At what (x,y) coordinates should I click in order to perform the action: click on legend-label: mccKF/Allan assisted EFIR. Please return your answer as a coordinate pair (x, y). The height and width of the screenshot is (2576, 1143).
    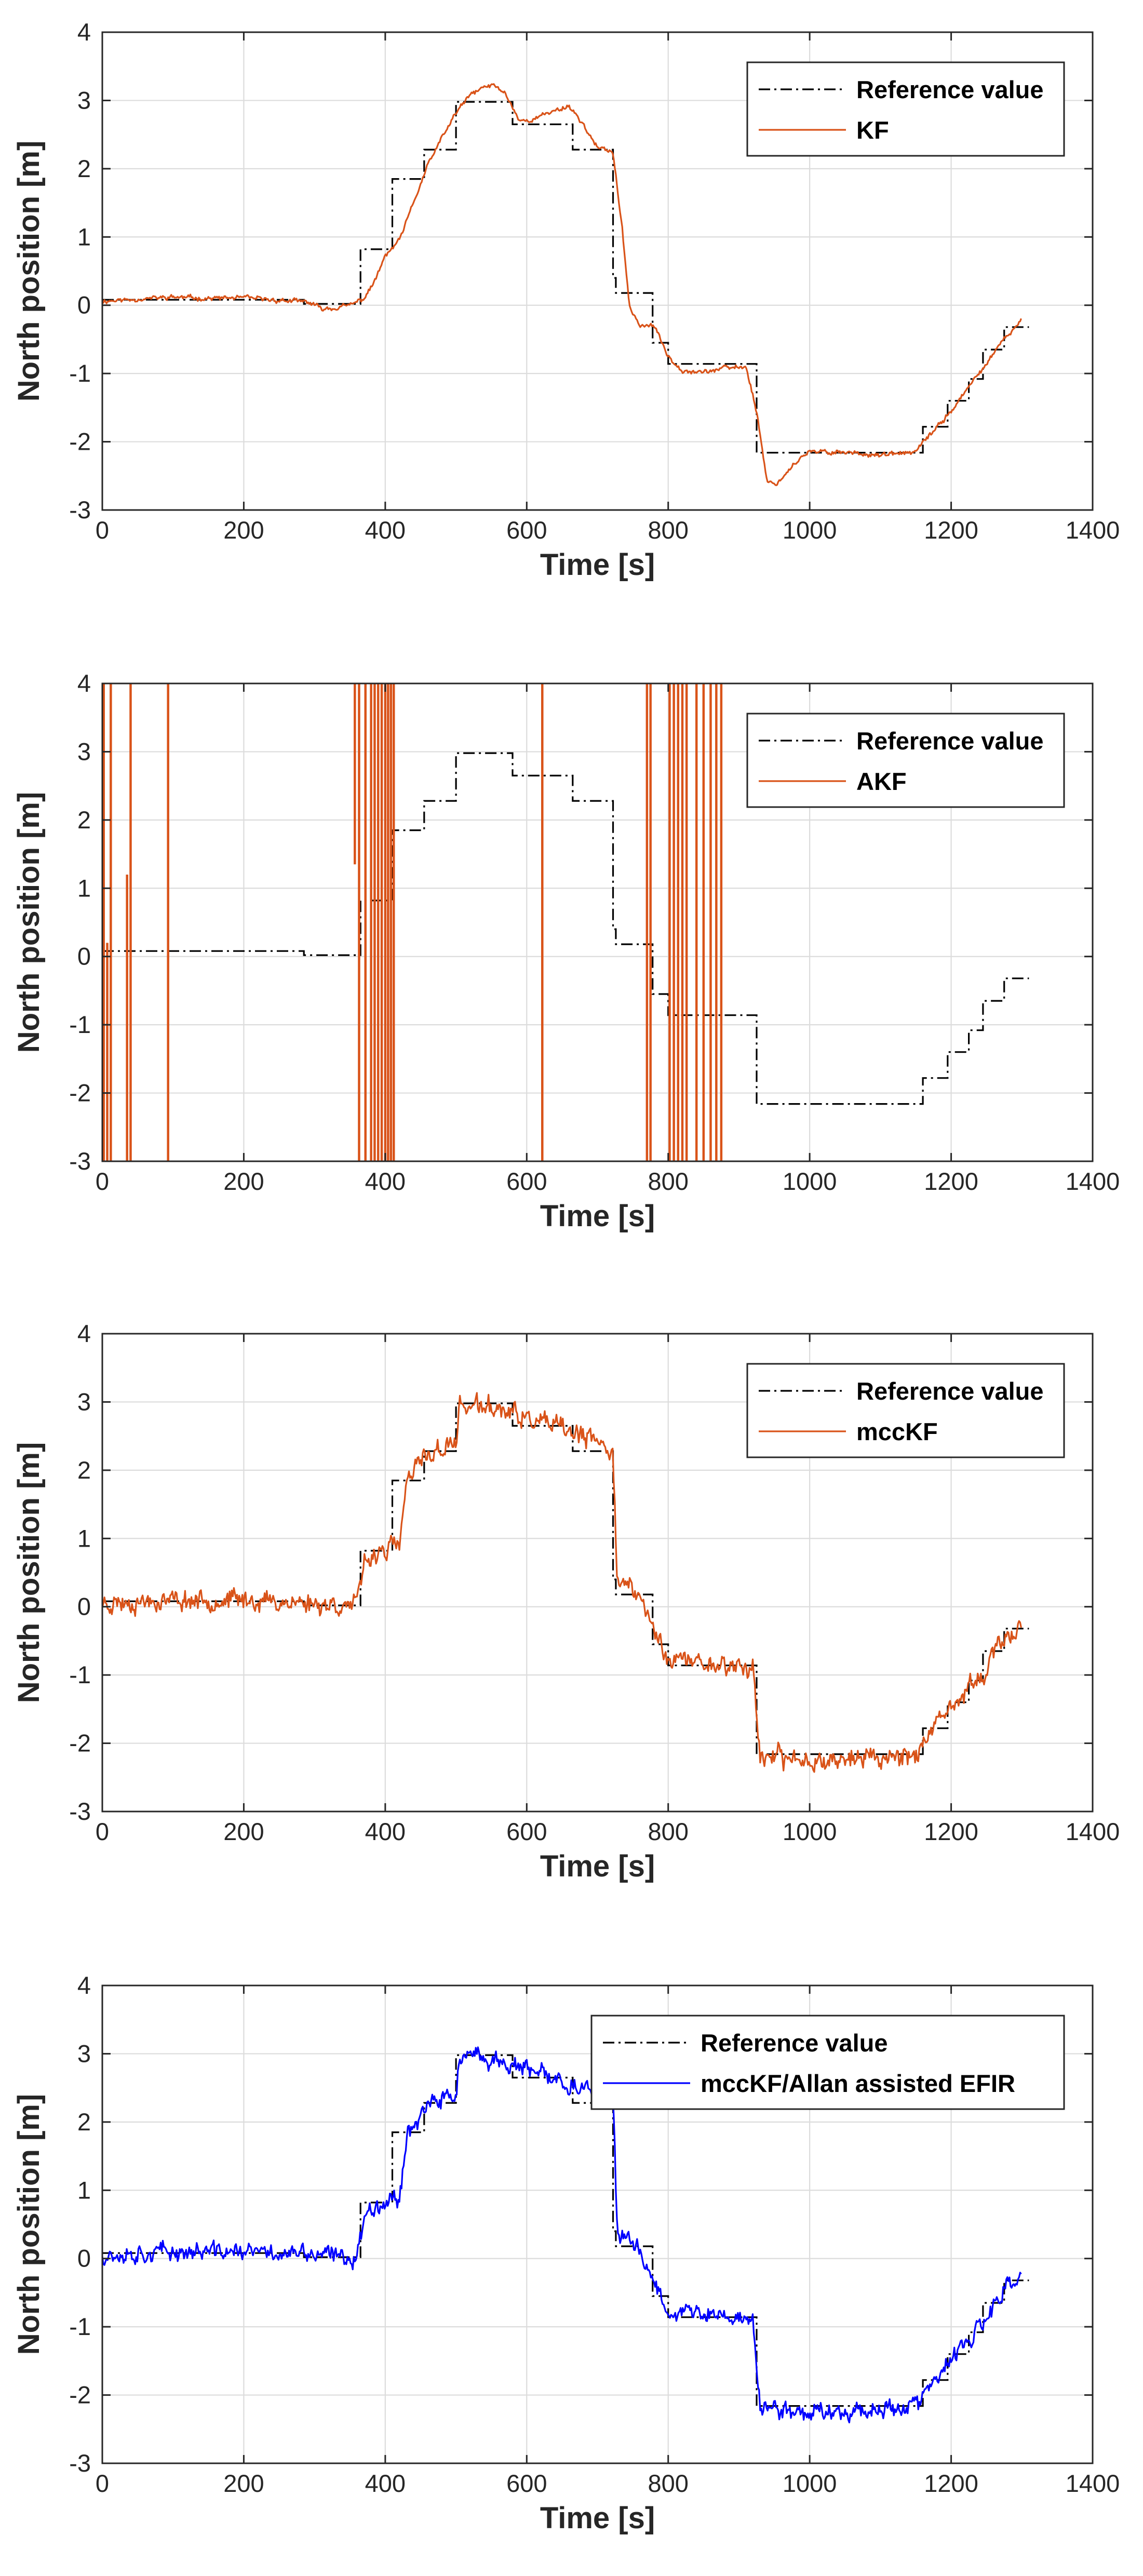
    Looking at the image, I should click on (858, 2084).